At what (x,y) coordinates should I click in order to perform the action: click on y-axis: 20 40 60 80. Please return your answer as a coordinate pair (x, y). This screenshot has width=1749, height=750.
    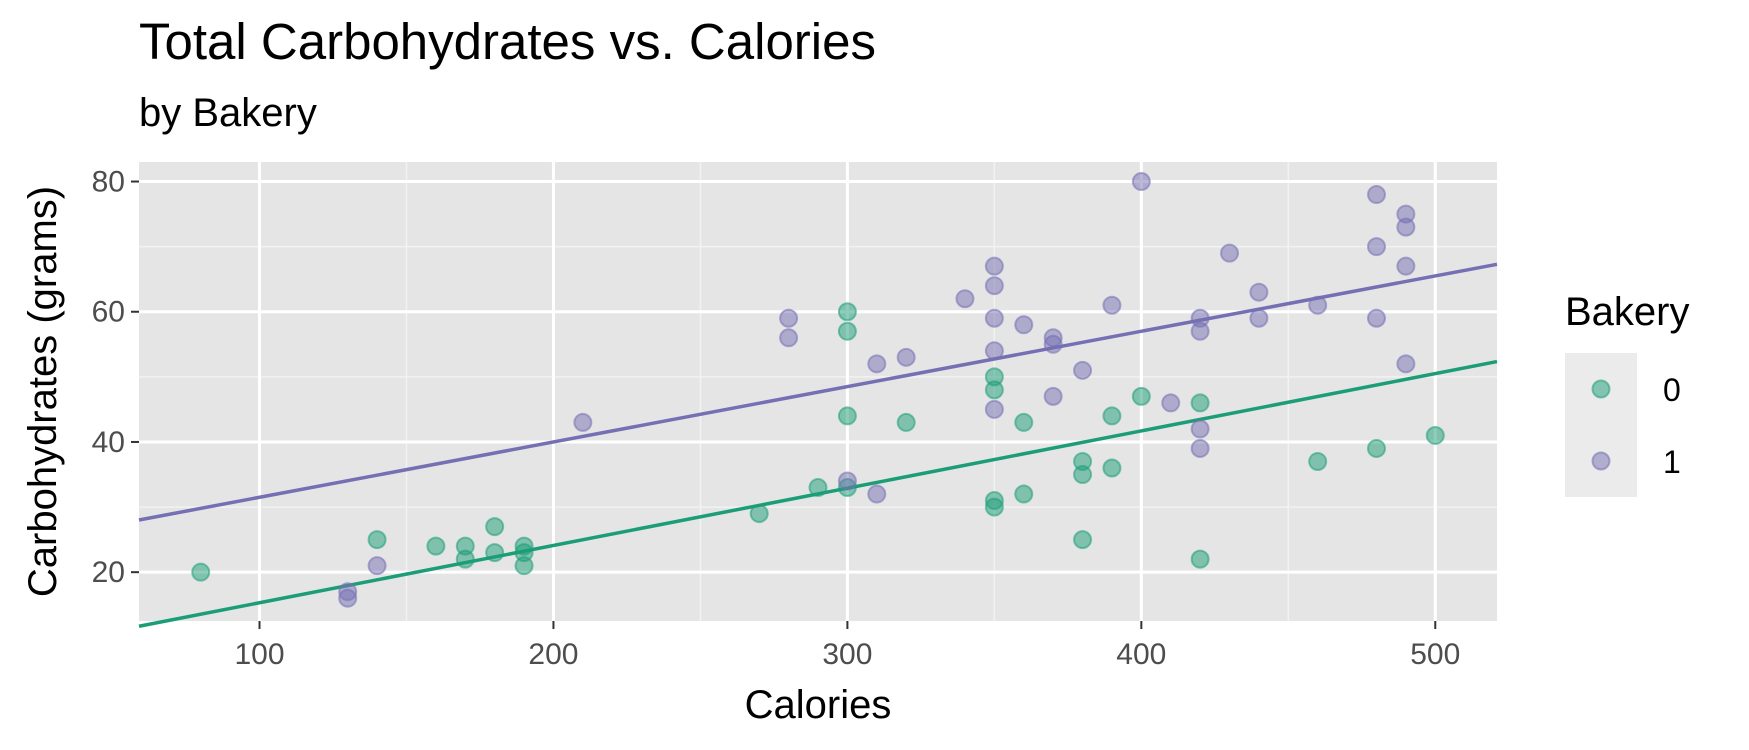
    Looking at the image, I should click on (115, 377).